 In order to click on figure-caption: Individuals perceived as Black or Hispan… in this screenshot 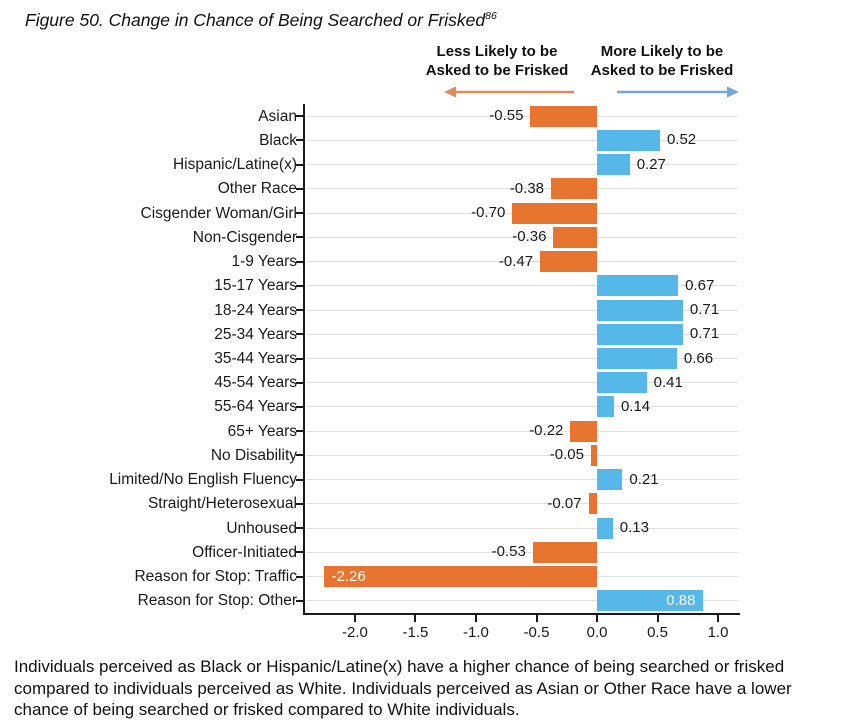, I will do `click(403, 688)`.